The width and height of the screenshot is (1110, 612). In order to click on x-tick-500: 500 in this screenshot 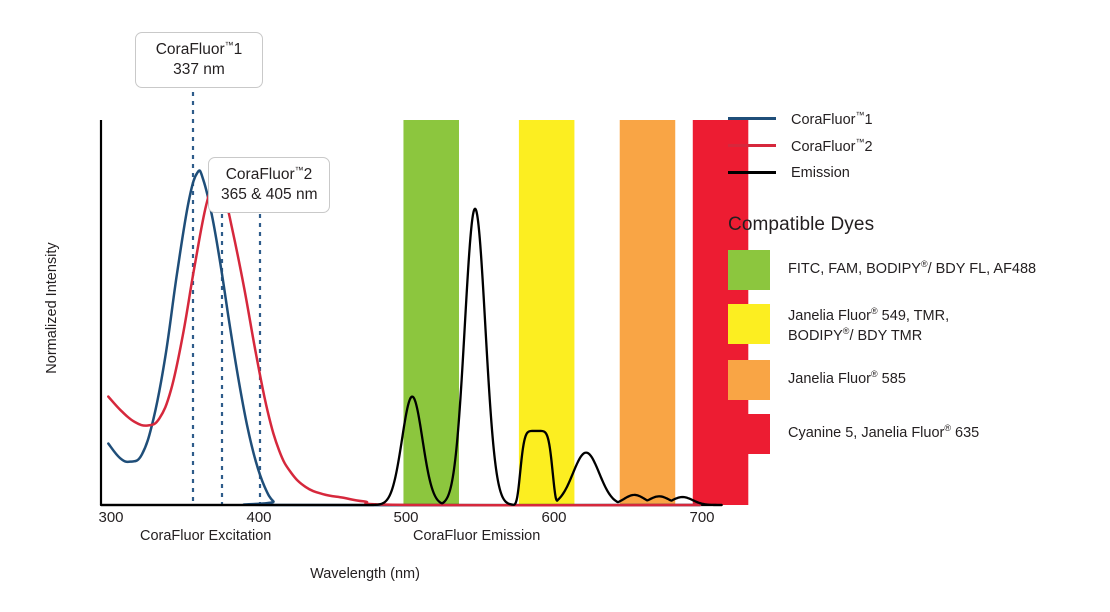, I will do `click(406, 517)`.